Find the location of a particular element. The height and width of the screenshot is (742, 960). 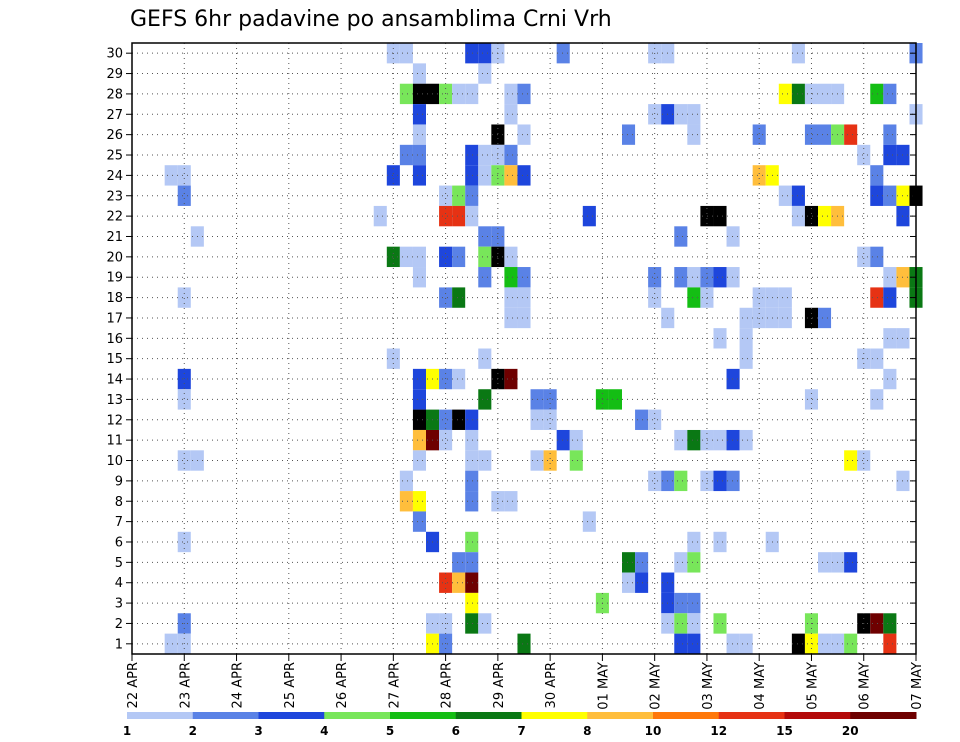

y-tick-label: 29 is located at coordinates (114, 74).